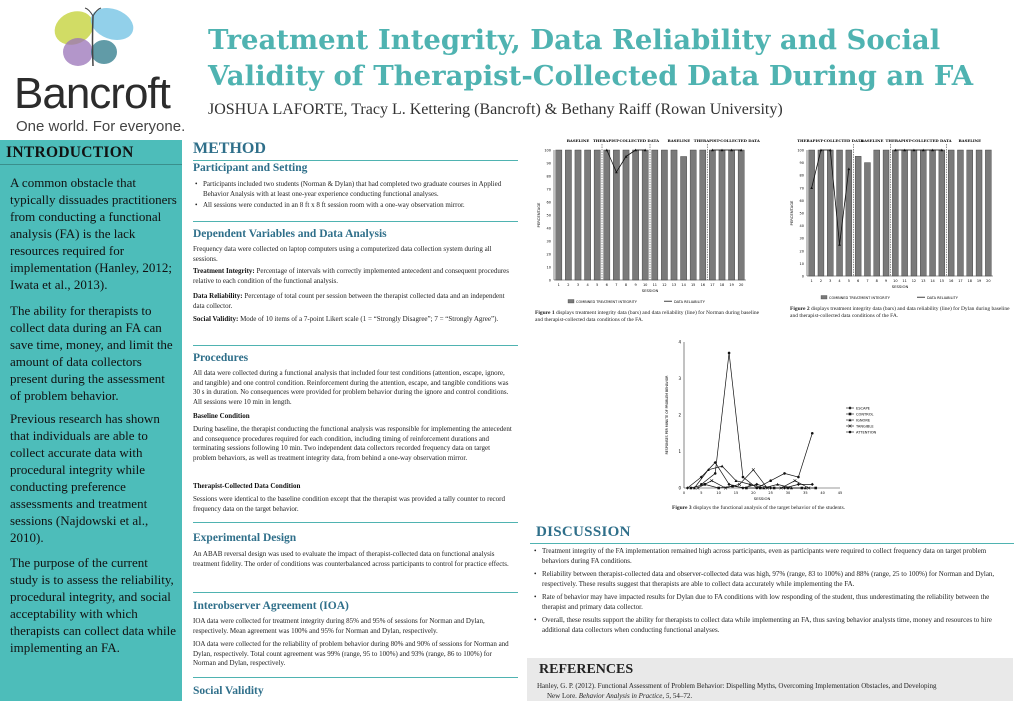  What do you see at coordinates (650, 290) in the screenshot?
I see `x-axis-label: SESSION` at bounding box center [650, 290].